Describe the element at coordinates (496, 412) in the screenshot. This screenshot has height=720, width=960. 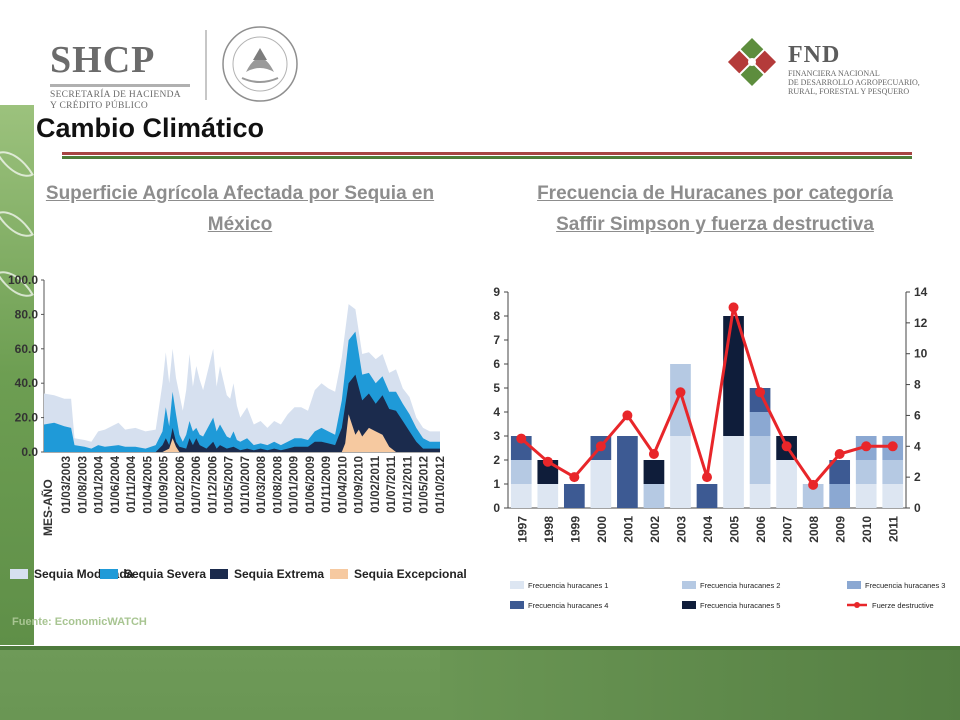
I see `y-tick-label: 4` at that location.